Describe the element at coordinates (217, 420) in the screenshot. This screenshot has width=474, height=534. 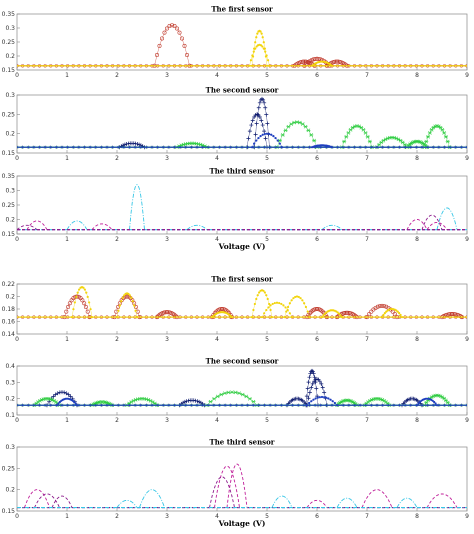
I see `x-tick-label: 4` at that location.